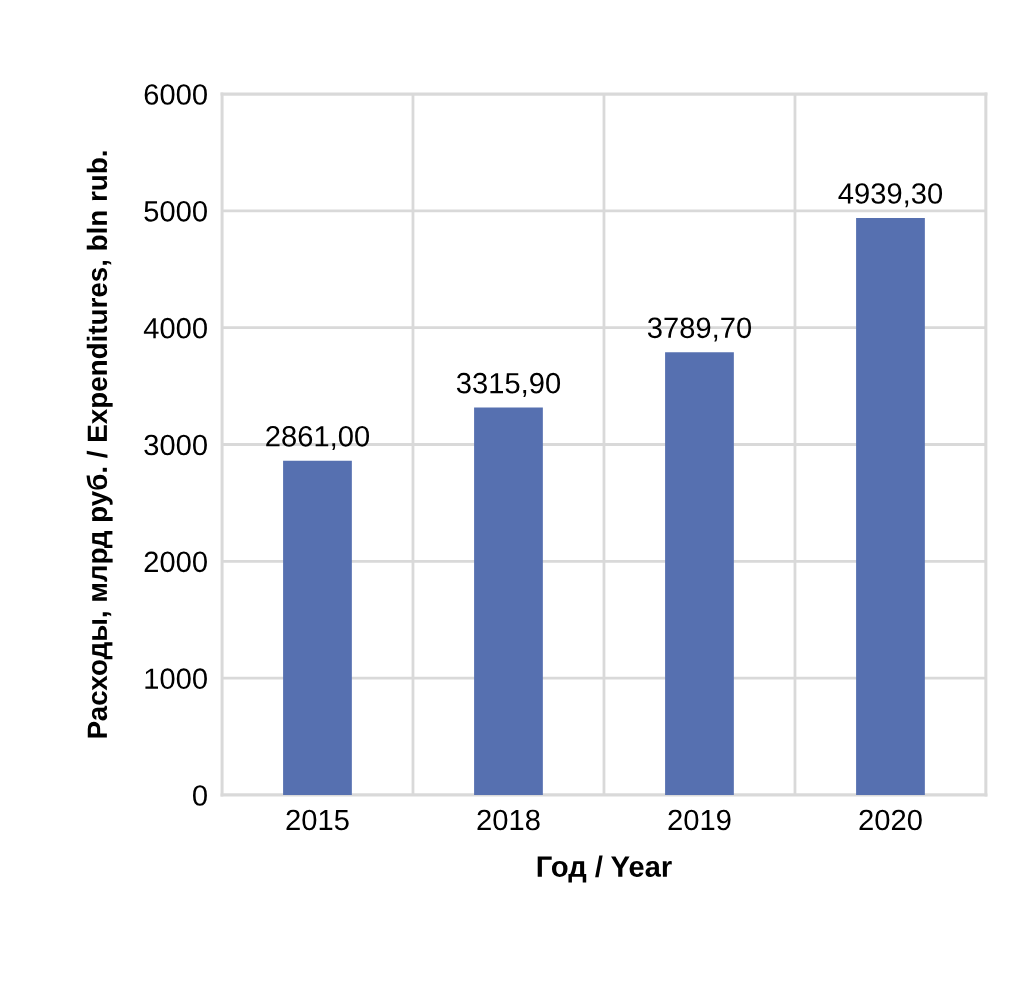 This screenshot has width=1021, height=1002. I want to click on y-tick-label: 0, so click(200, 795).